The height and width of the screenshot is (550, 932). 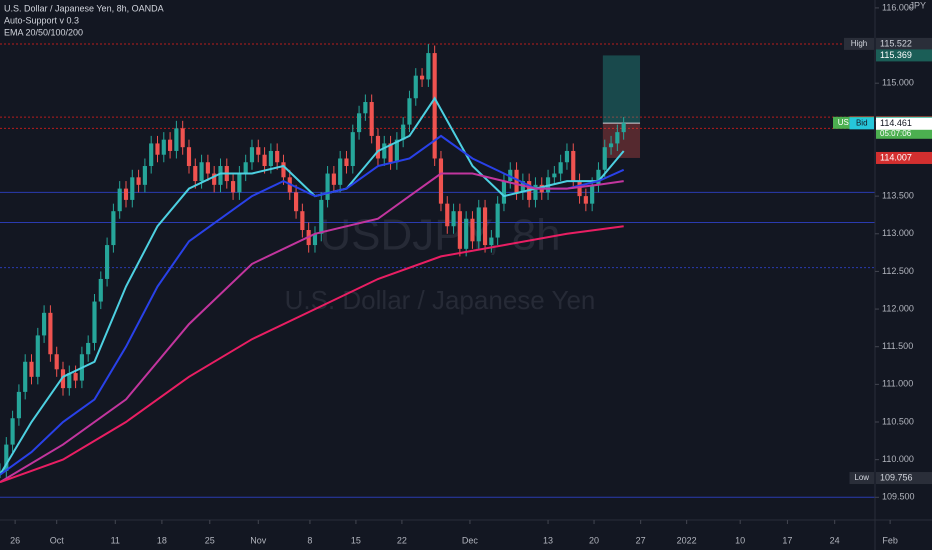 I want to click on price-badge-label: 109.756, so click(x=896, y=477).